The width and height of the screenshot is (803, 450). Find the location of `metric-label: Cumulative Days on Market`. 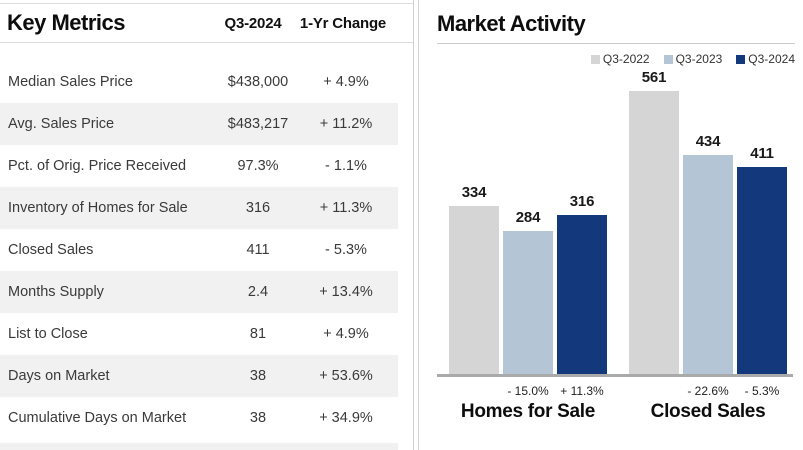

metric-label: Cumulative Days on Market is located at coordinates (97, 418).